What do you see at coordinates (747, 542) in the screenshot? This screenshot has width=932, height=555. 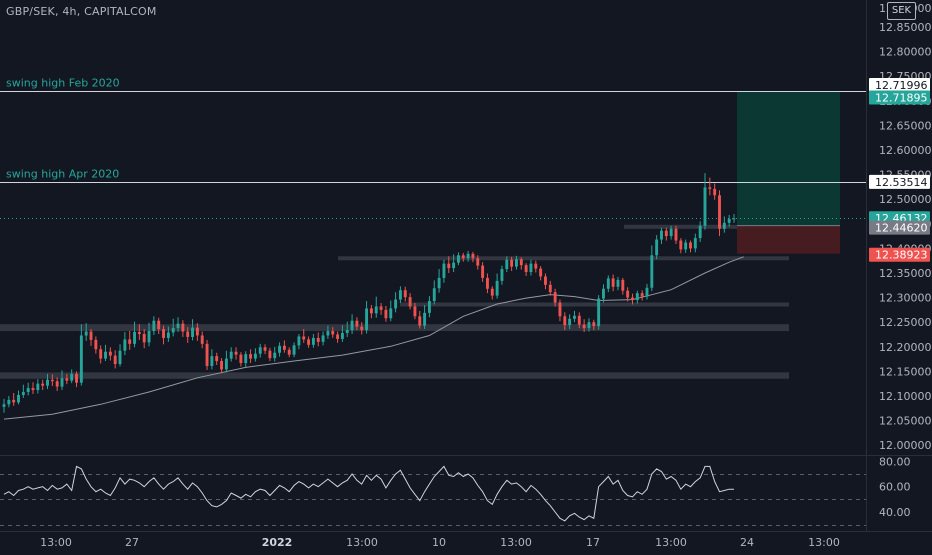 I see `time-tick-label: 24` at bounding box center [747, 542].